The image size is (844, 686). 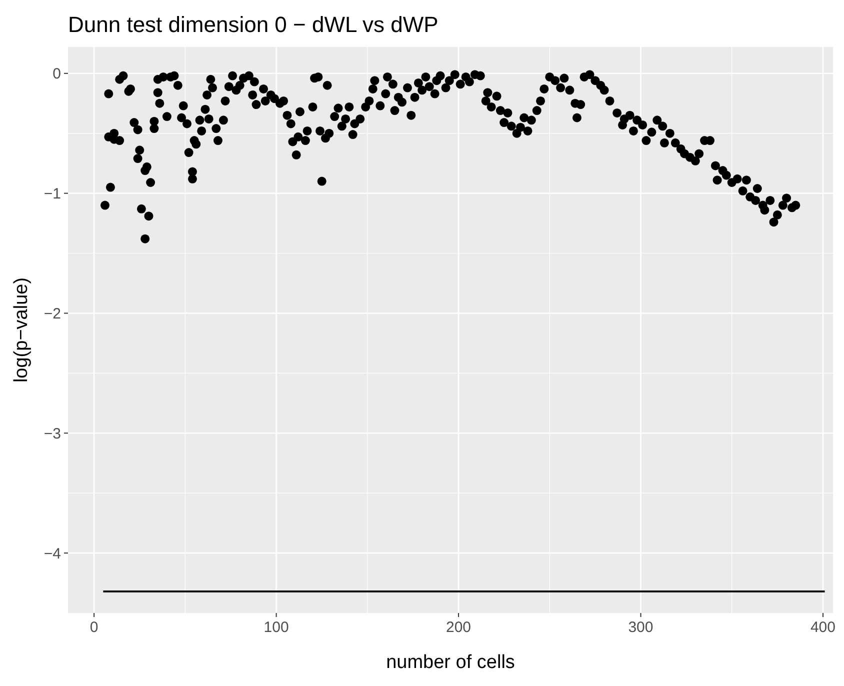 I want to click on y-tick-label: −2, so click(x=52, y=313).